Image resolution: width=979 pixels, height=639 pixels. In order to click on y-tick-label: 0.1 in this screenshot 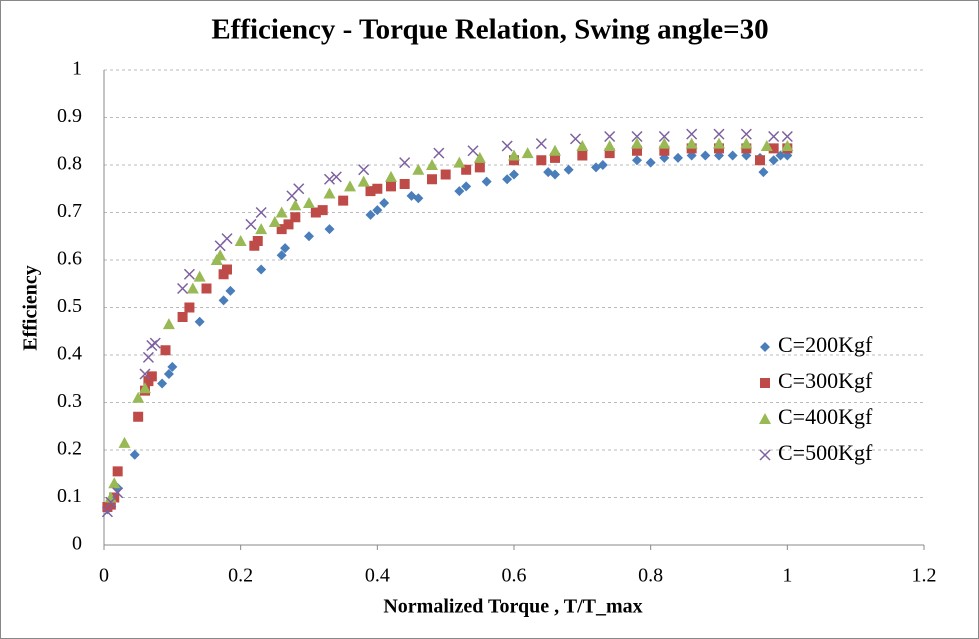, I will do `click(69, 496)`.